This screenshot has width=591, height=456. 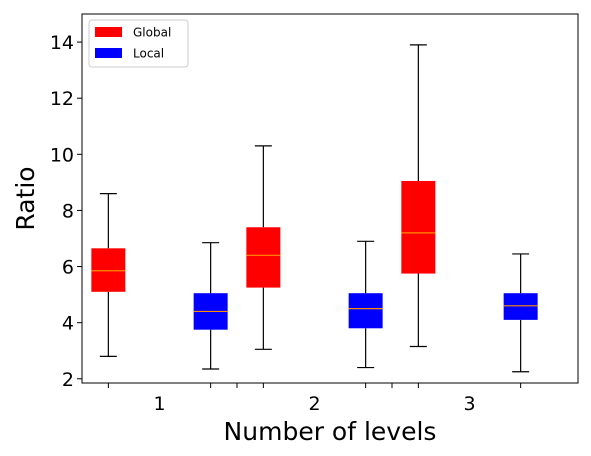 I want to click on legend-label-global: Global, so click(x=152, y=33).